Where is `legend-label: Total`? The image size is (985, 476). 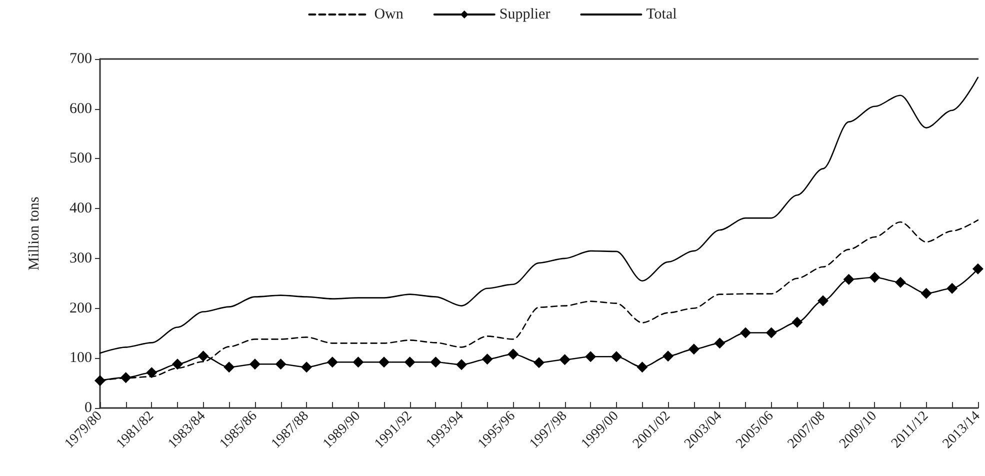
legend-label: Total is located at coordinates (661, 14).